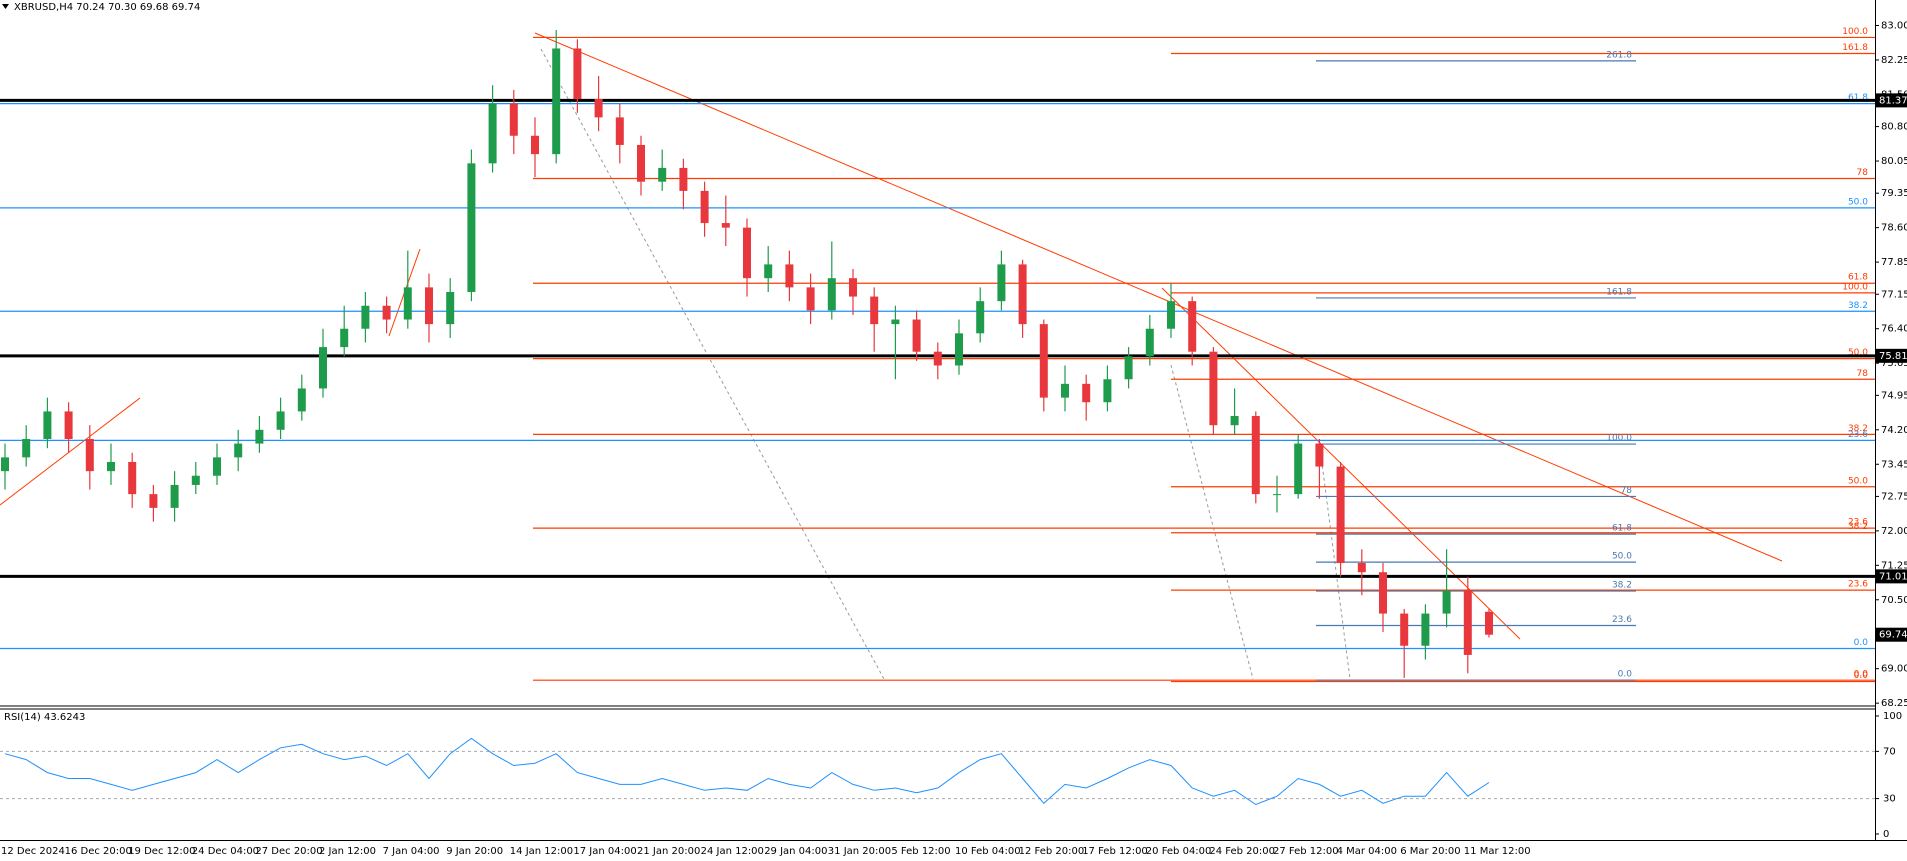  What do you see at coordinates (1858, 585) in the screenshot?
I see `fib-label: 23.6` at bounding box center [1858, 585].